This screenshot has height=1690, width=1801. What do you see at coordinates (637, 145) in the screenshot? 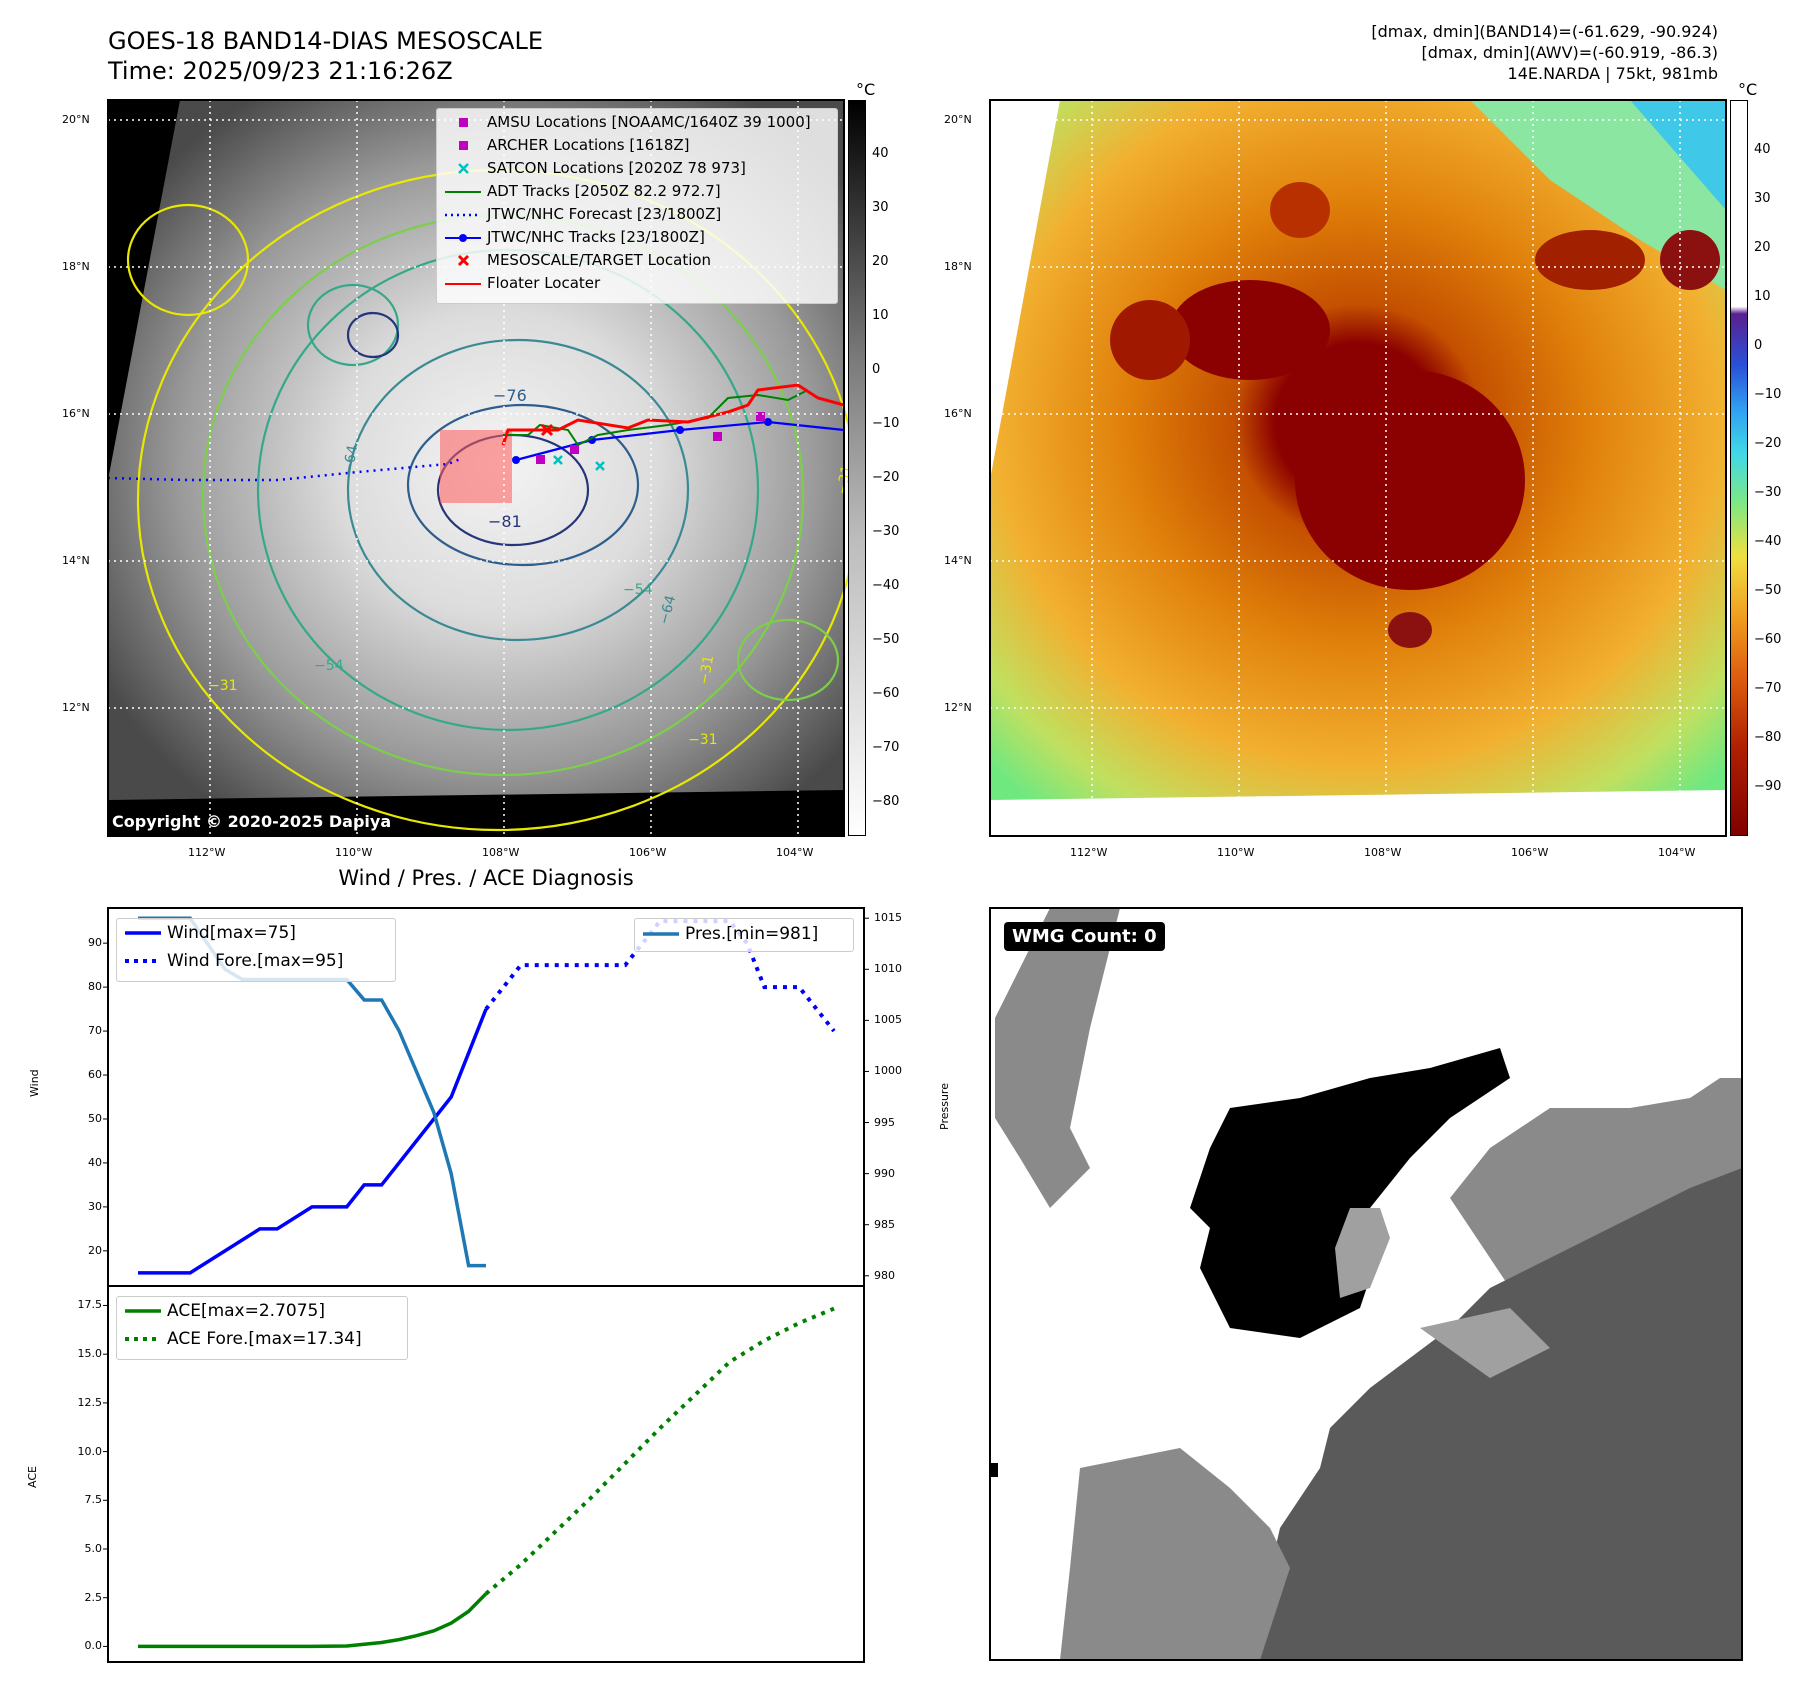
I see `legend-item-archer: ARCHER Locations [1618Z]` at bounding box center [637, 145].